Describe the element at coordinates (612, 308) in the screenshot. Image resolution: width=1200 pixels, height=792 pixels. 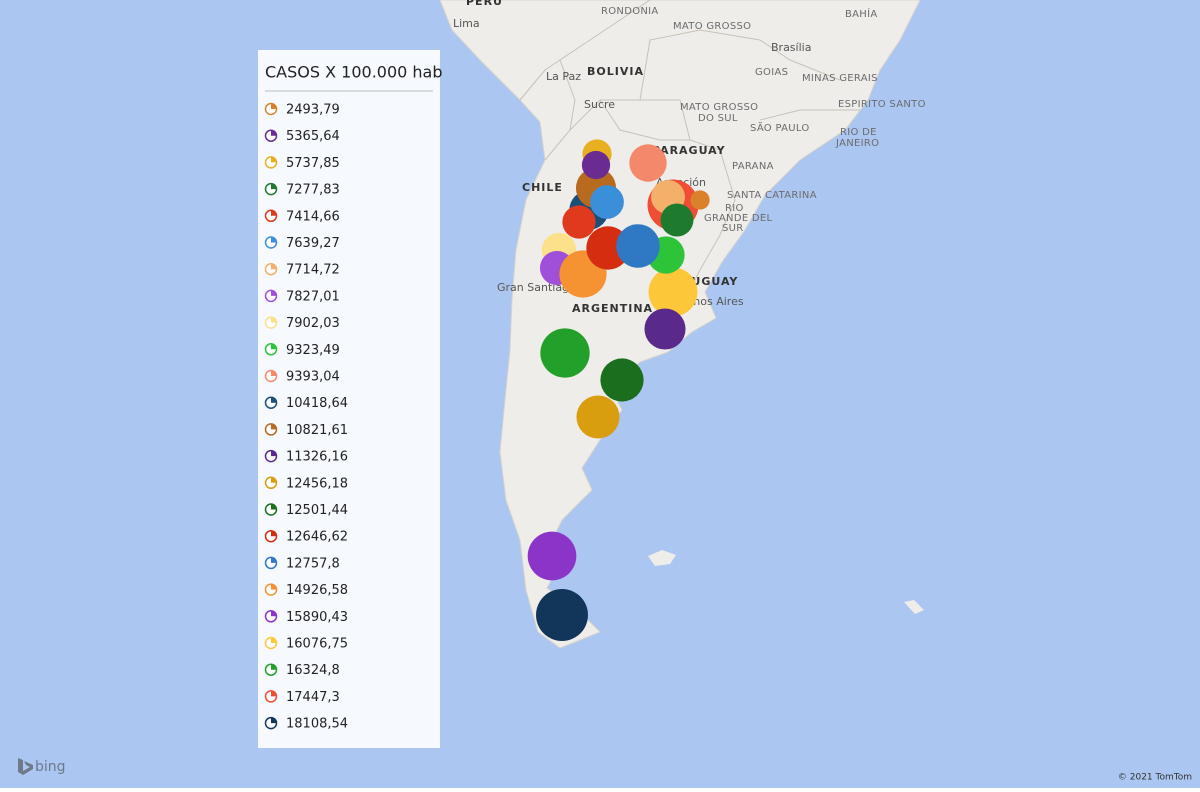
I see `map-label: ARGENTINA` at that location.